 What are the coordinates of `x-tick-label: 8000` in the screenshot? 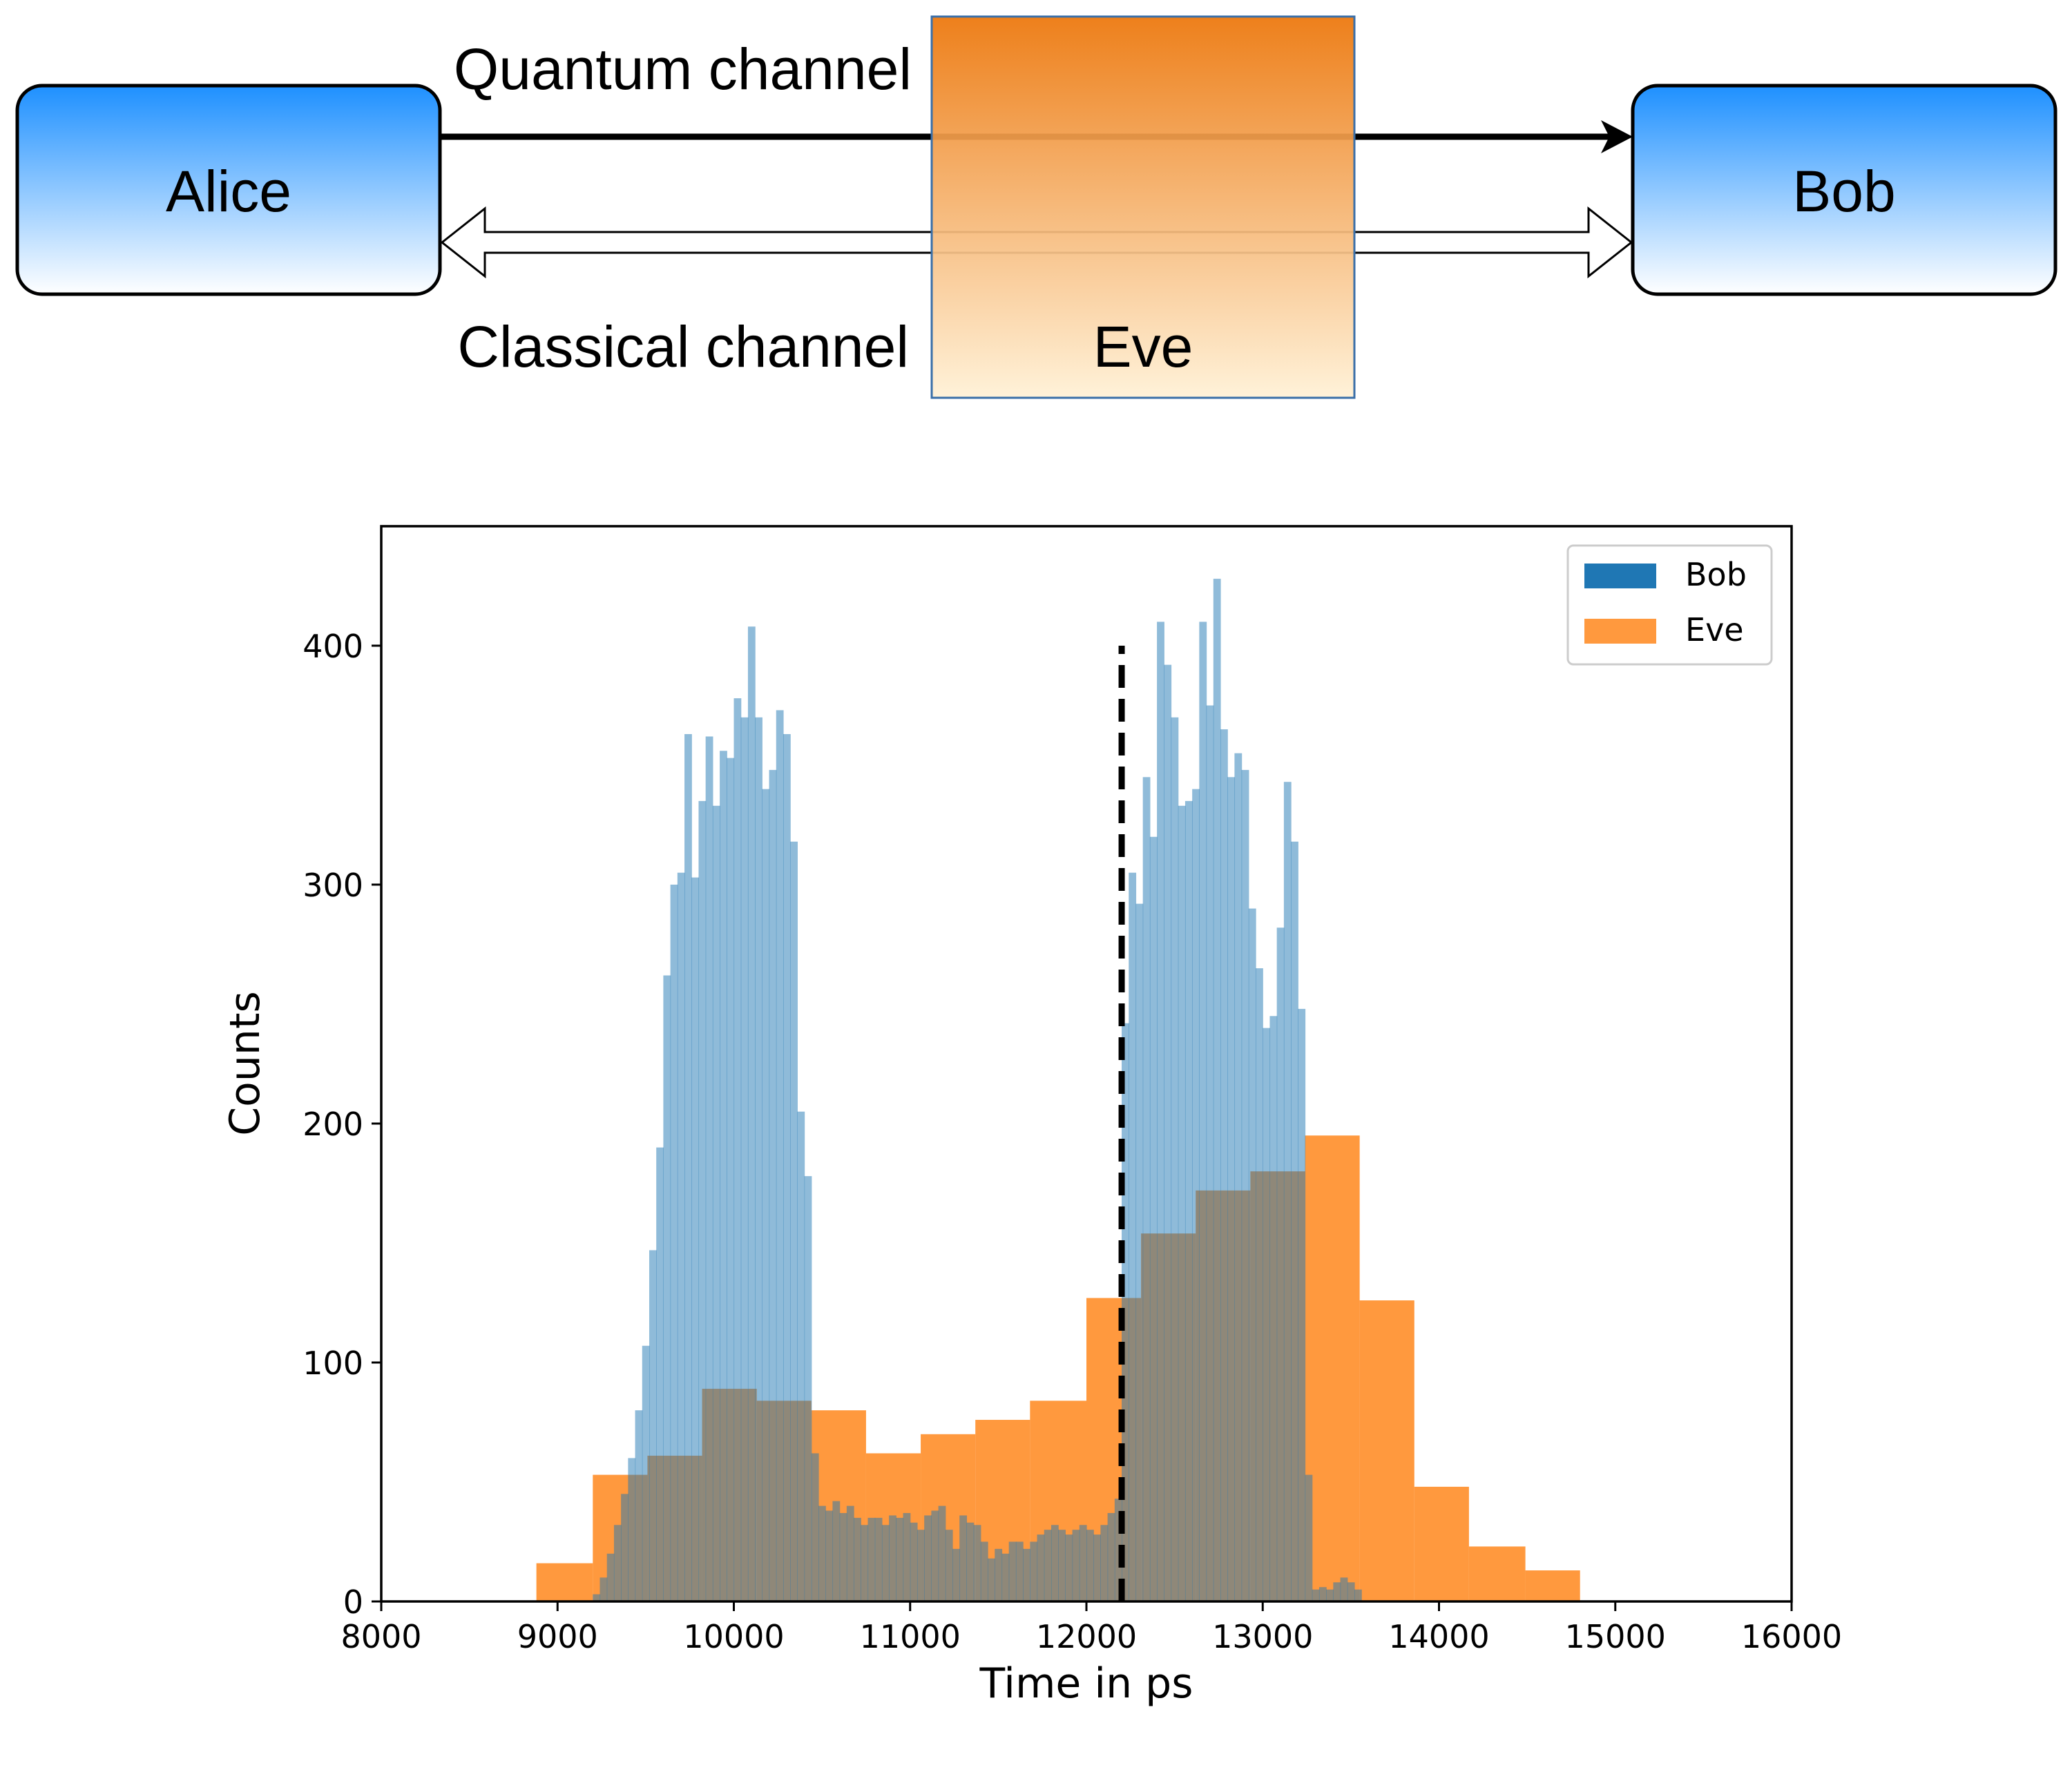 It's located at (380, 1637).